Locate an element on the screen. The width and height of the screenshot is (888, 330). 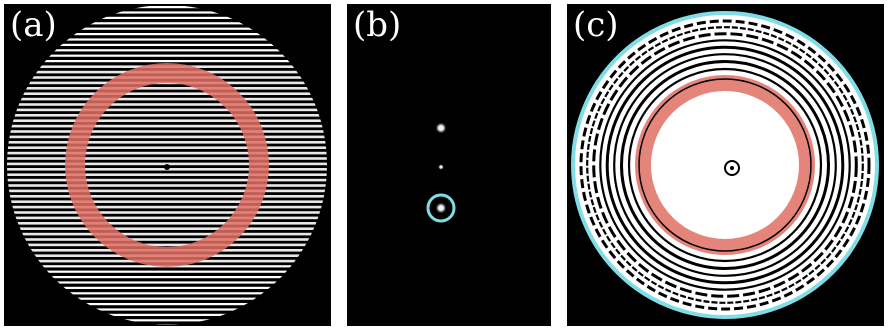
center-defect-dot is located at coordinates (732, 168).